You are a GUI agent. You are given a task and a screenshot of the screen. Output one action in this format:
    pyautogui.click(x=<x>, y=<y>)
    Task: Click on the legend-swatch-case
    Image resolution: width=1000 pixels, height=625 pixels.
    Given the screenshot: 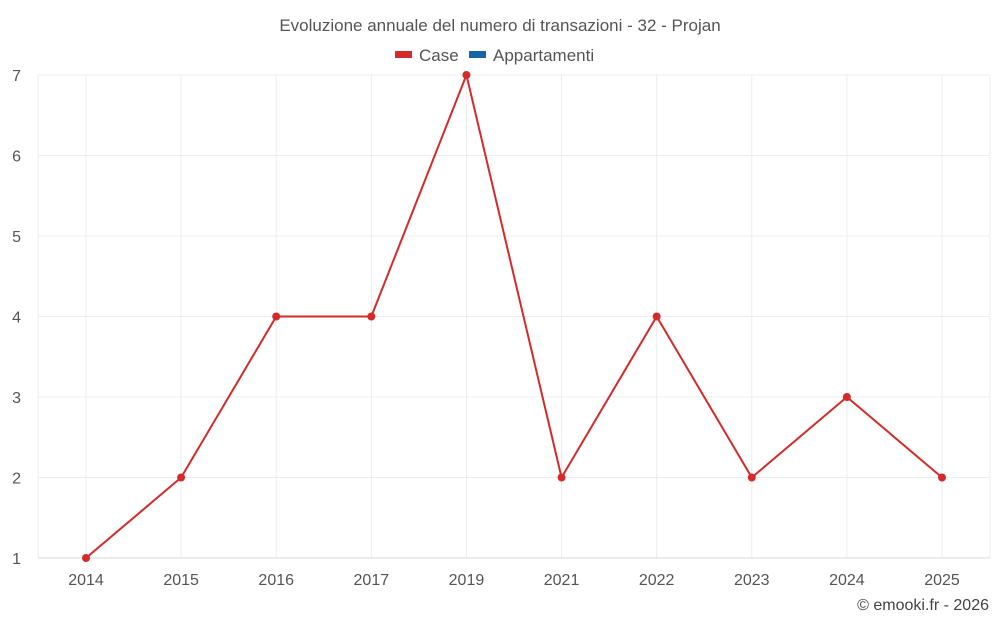 What is the action you would take?
    pyautogui.click(x=403, y=54)
    